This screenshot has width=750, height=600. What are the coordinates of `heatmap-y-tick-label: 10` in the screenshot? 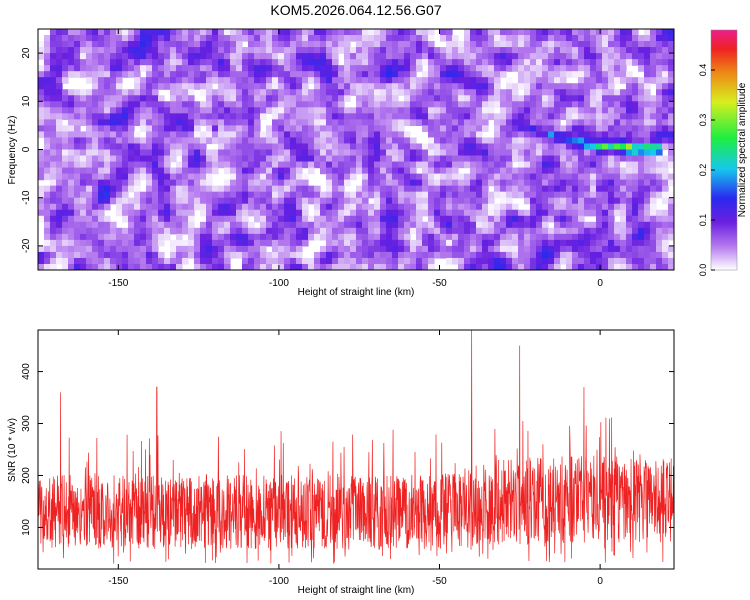 It's located at (26, 101).